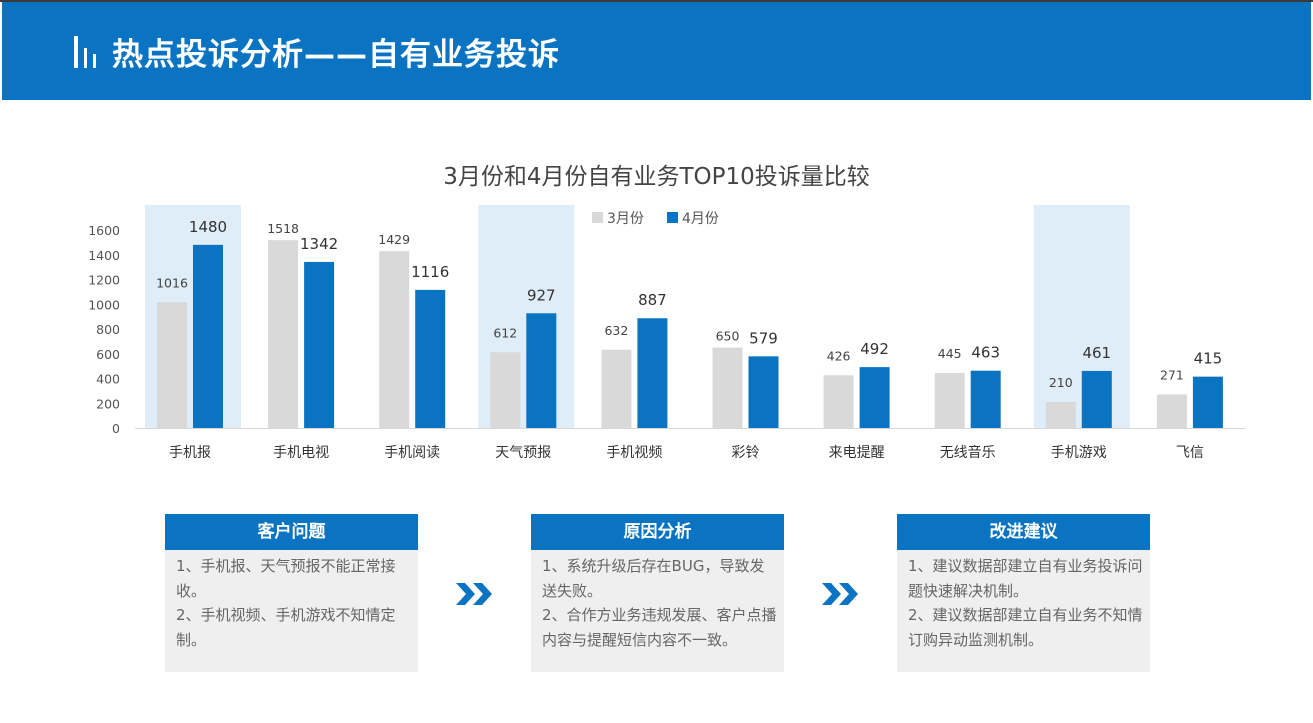 This screenshot has width=1313, height=723. Describe the element at coordinates (763, 338) in the screenshot. I see `data-label: 579` at that location.